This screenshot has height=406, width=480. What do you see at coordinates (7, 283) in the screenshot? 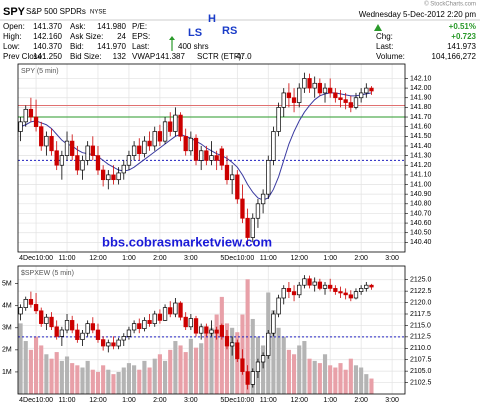
I see `volume-tick-label: 5M` at bounding box center [7, 283].